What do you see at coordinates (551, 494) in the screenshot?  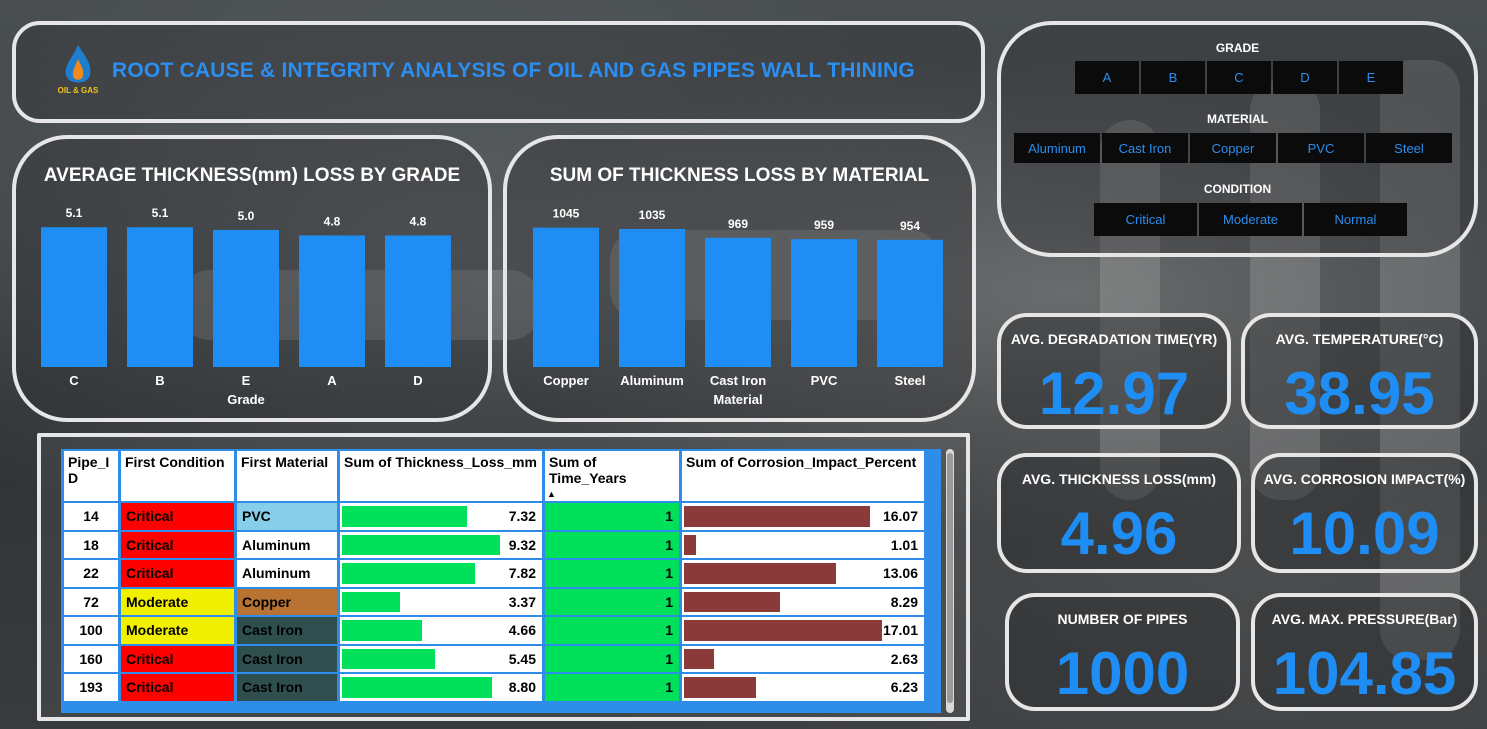 I see `sort-ascending-icon: ▲` at bounding box center [551, 494].